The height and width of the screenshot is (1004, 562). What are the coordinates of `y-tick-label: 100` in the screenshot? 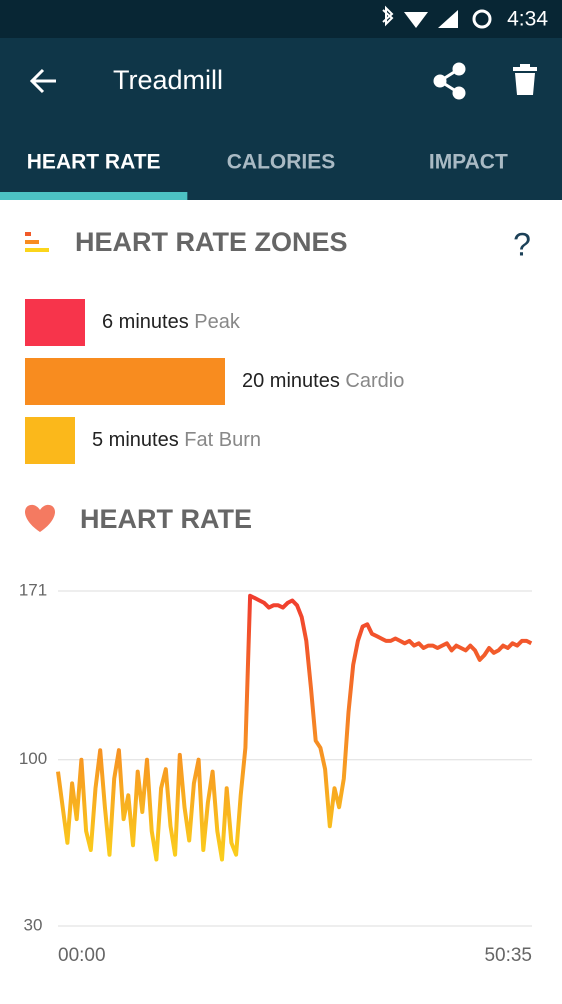 It's located at (33, 758).